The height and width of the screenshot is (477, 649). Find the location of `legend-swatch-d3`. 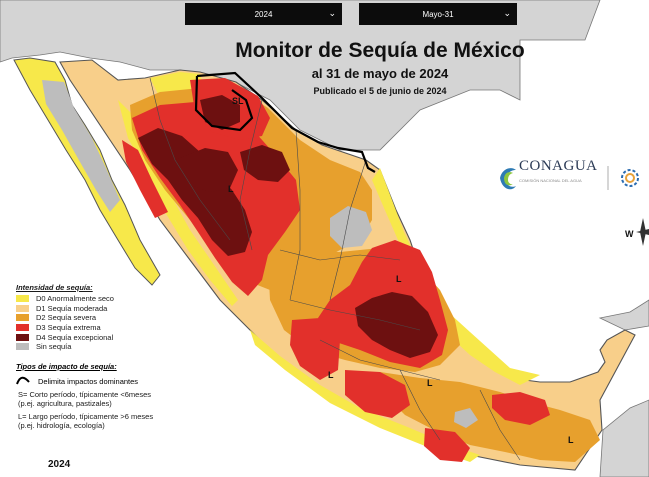

legend-swatch-d3 is located at coordinates (22, 328).